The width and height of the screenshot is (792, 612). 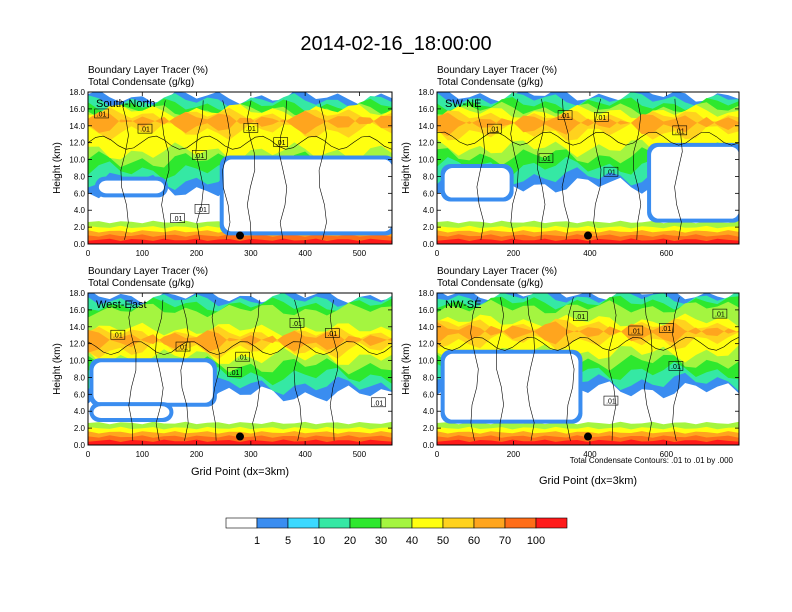 What do you see at coordinates (288, 541) in the screenshot?
I see `colorbar-label: 5` at bounding box center [288, 541].